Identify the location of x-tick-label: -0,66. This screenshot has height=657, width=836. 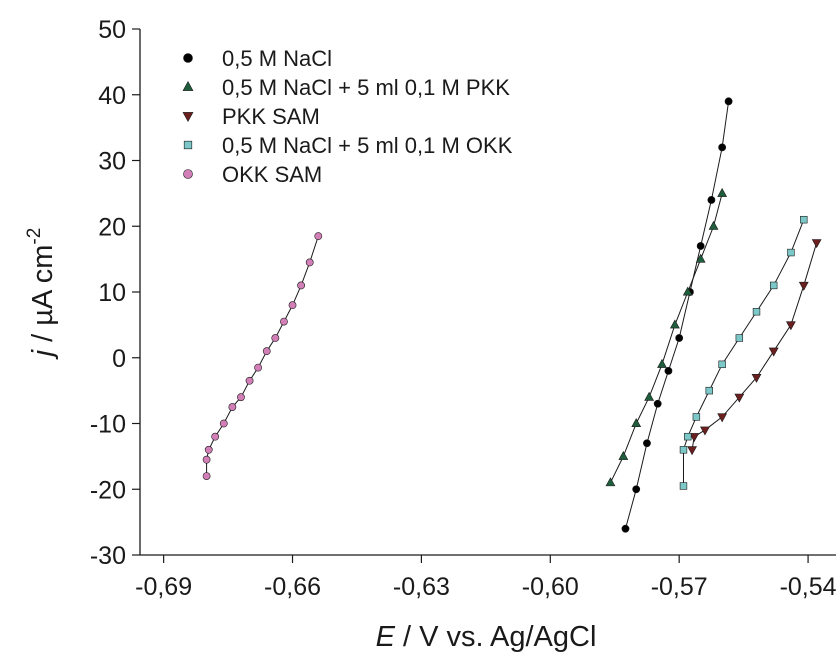
(292, 587).